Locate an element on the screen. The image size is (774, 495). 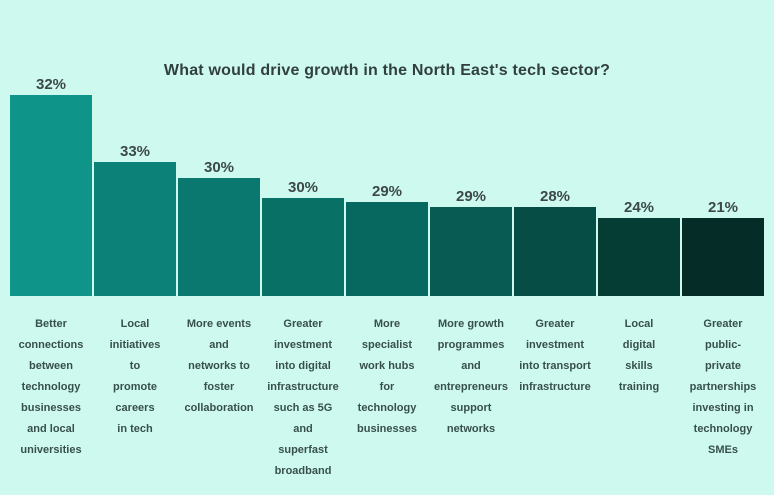
bar-value-label: 21% is located at coordinates (723, 207).